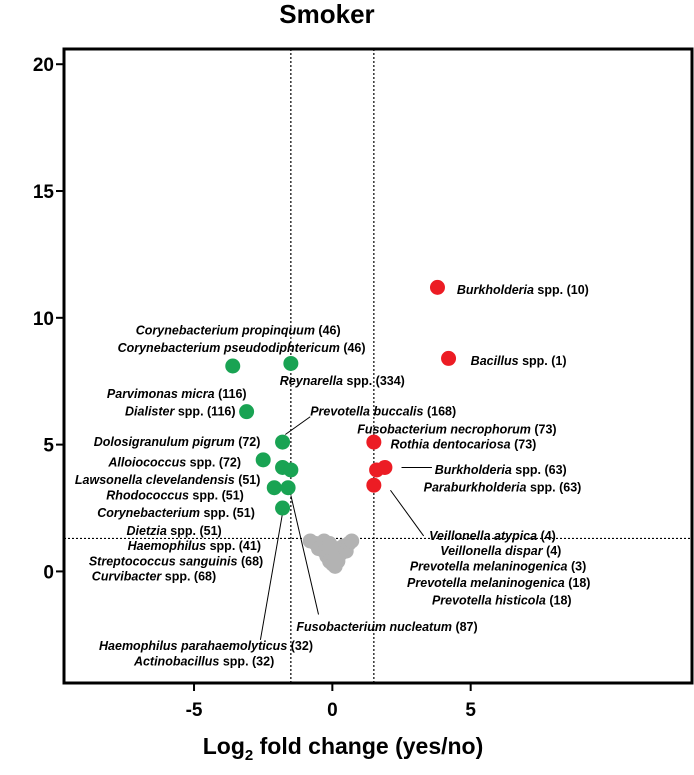  Describe the element at coordinates (146, 462) in the screenshot. I see `annotation-taxon: Alloiococcus` at that location.